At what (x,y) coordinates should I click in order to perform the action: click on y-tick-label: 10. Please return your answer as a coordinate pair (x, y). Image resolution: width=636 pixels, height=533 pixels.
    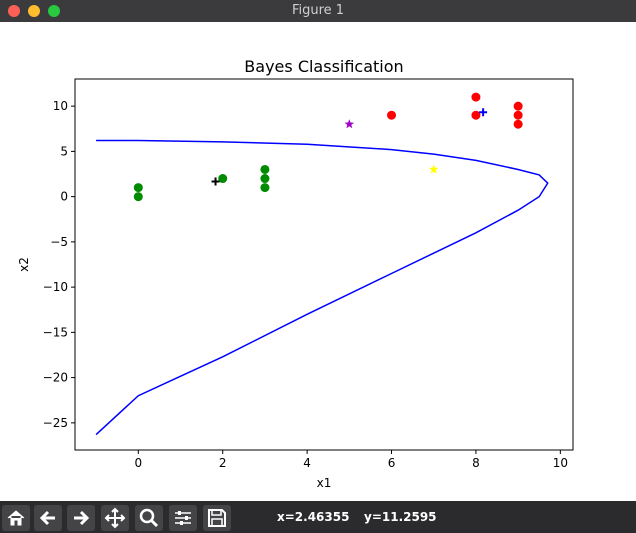
    Looking at the image, I should click on (60, 106).